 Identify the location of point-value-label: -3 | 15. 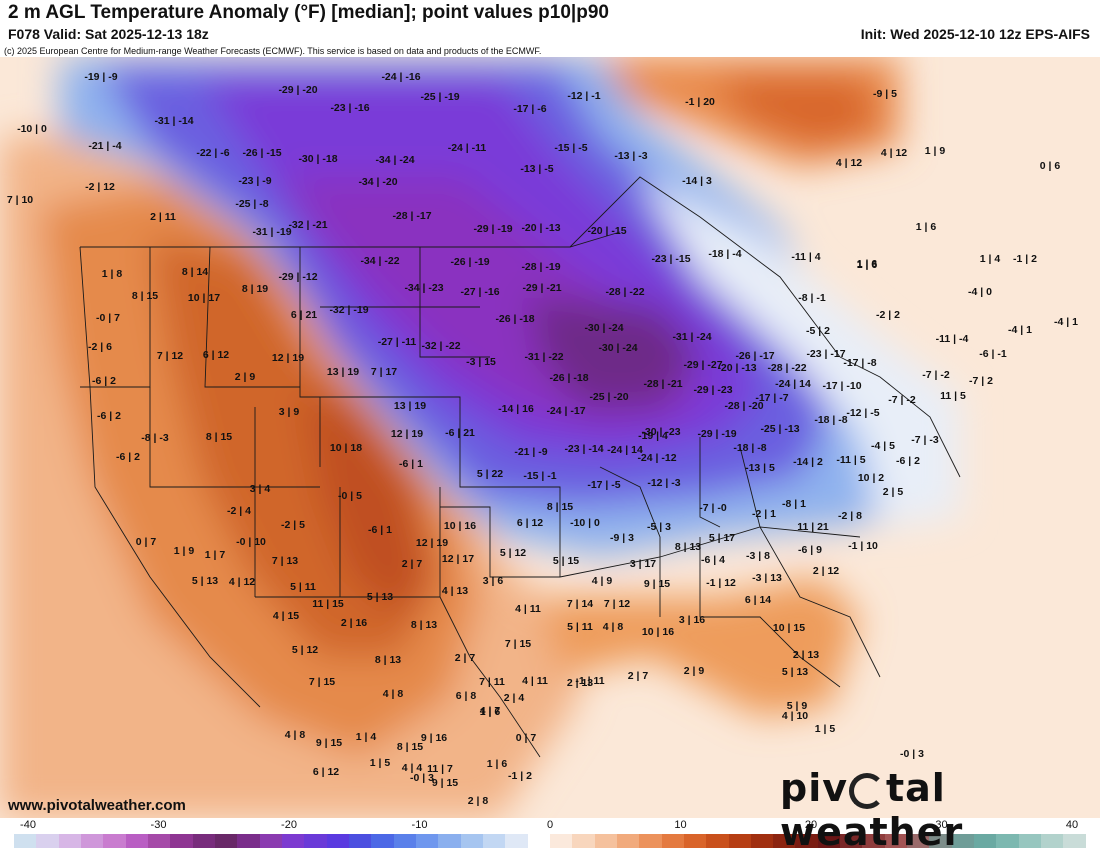
(481, 362).